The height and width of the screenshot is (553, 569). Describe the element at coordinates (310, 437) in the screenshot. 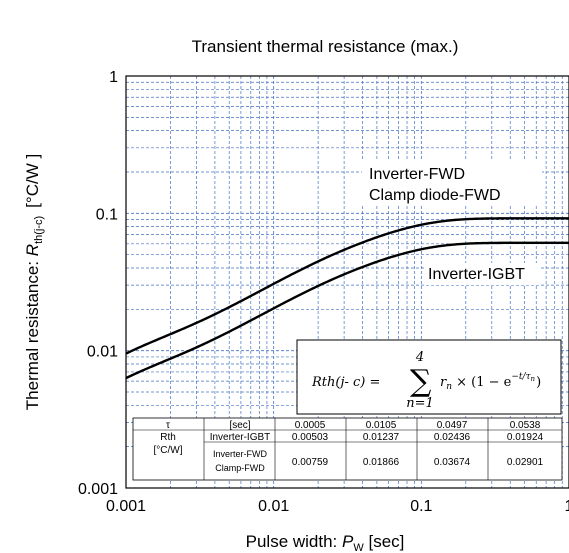

I see `table-igbt-r1: 0.00503` at that location.